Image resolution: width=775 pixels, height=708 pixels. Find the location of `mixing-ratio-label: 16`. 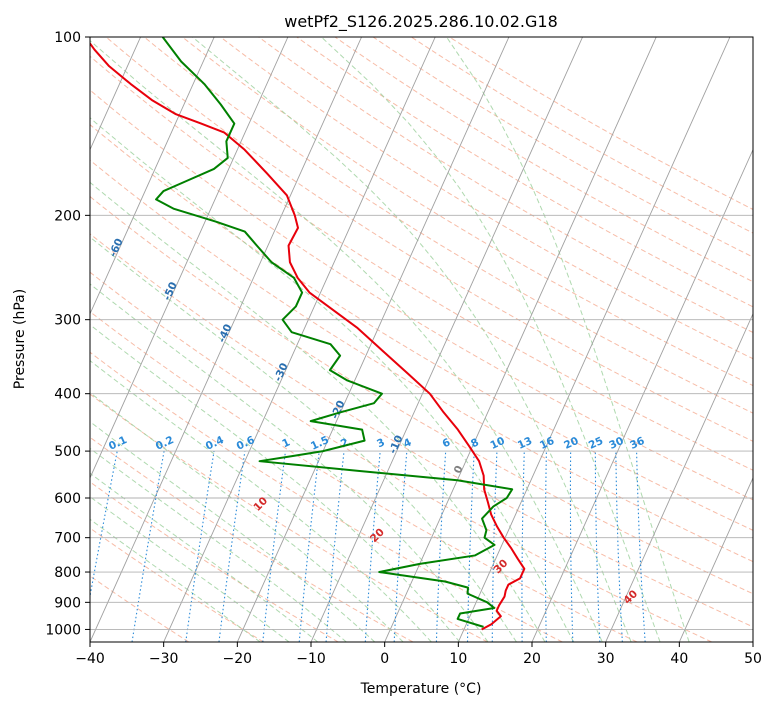

mixing-ratio-label: 16 is located at coordinates (547, 443).